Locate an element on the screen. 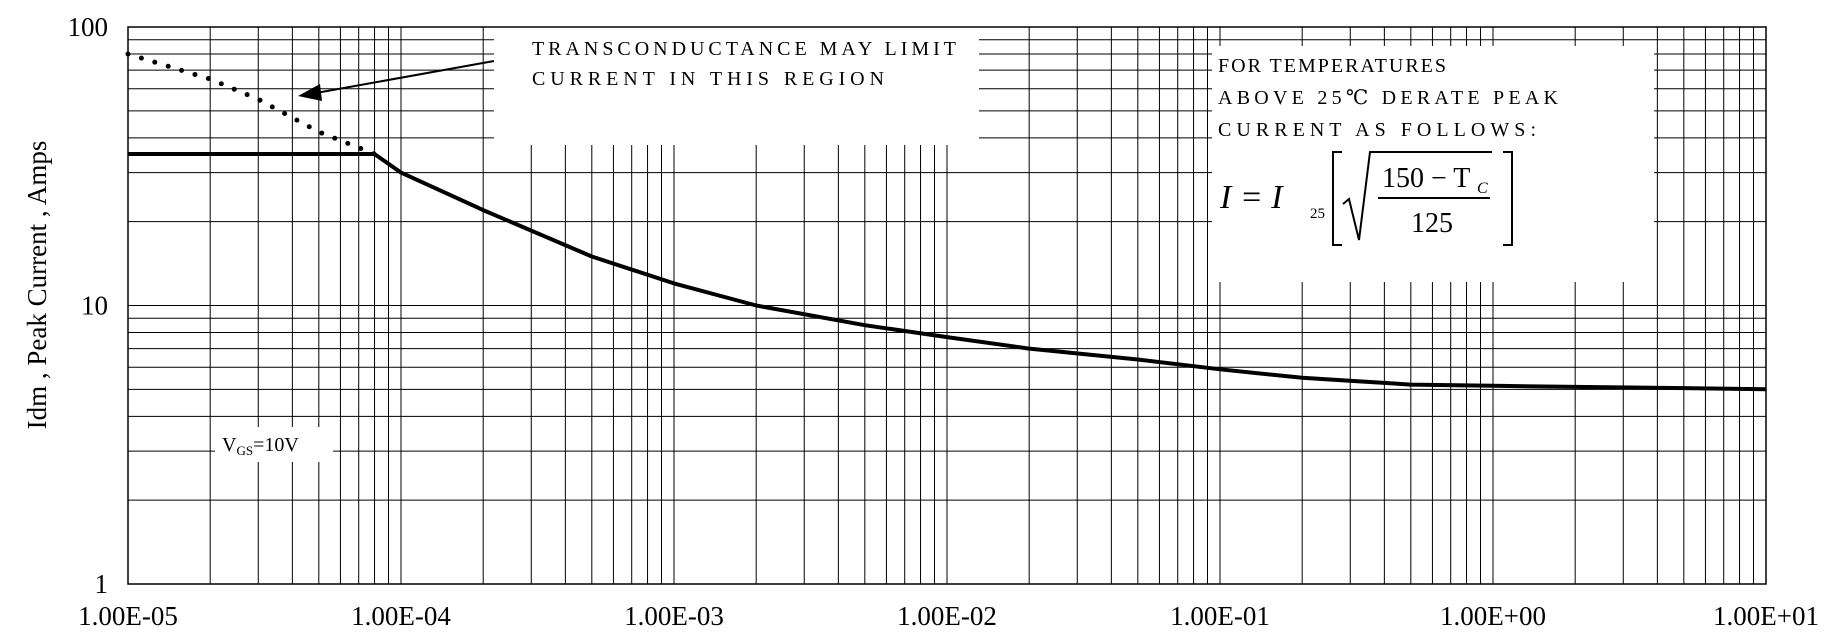 The width and height of the screenshot is (1826, 643). vgs-text: VGS=10V is located at coordinates (260, 446).